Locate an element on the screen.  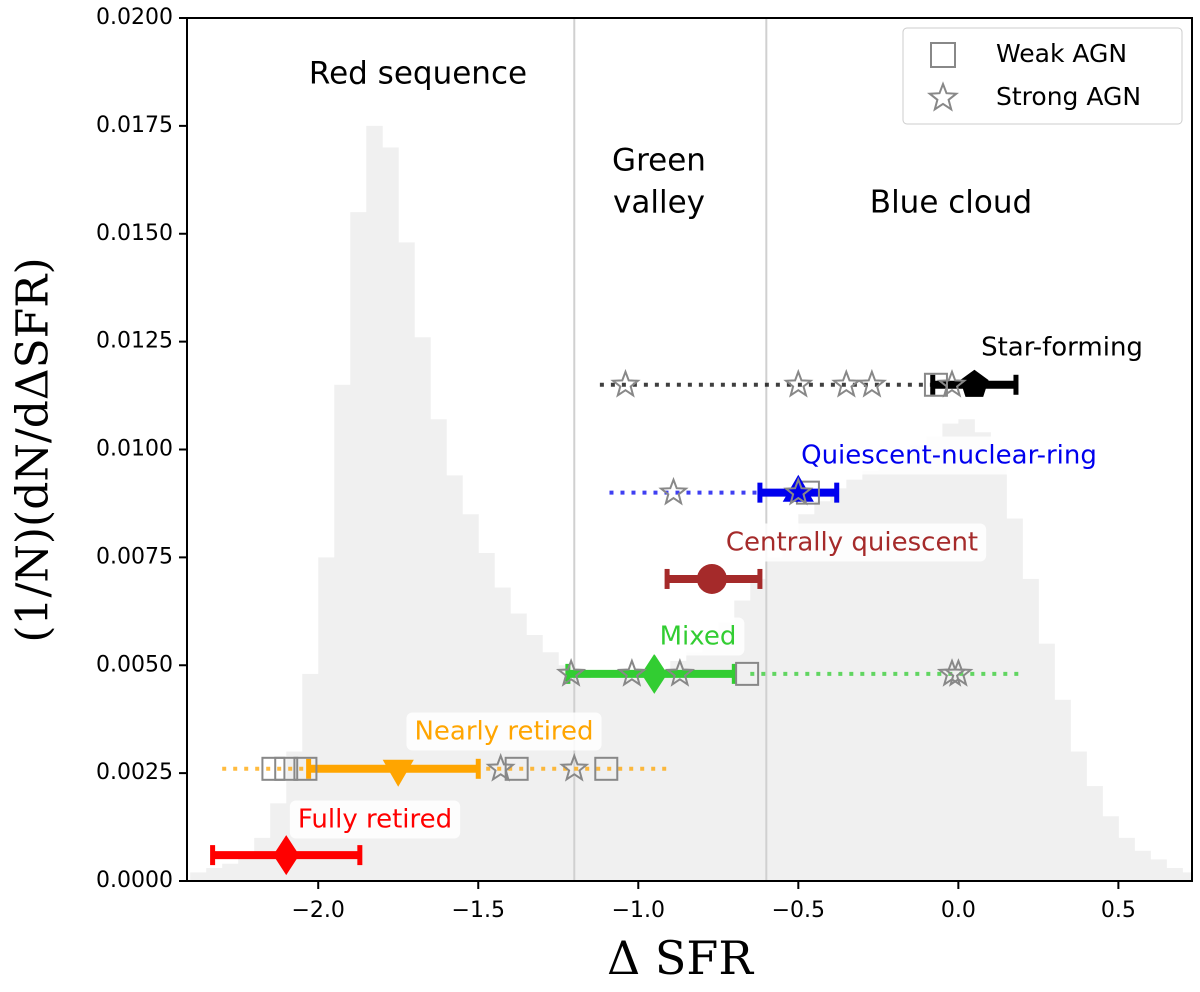
region-label: Blue cloud is located at coordinates (951, 203).